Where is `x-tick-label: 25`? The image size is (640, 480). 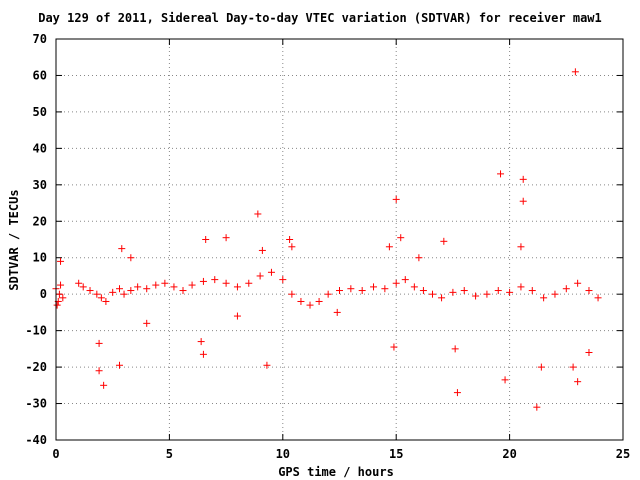 x-tick-label: 25 is located at coordinates (623, 454).